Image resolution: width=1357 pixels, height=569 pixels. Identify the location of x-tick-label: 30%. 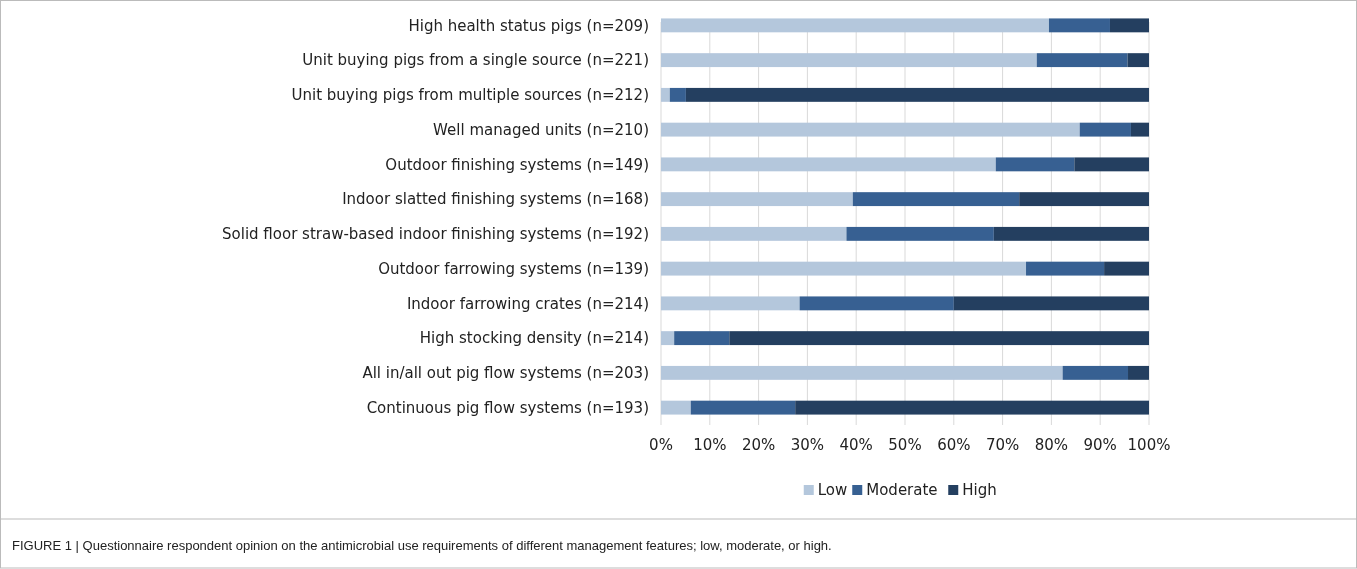
(807, 445).